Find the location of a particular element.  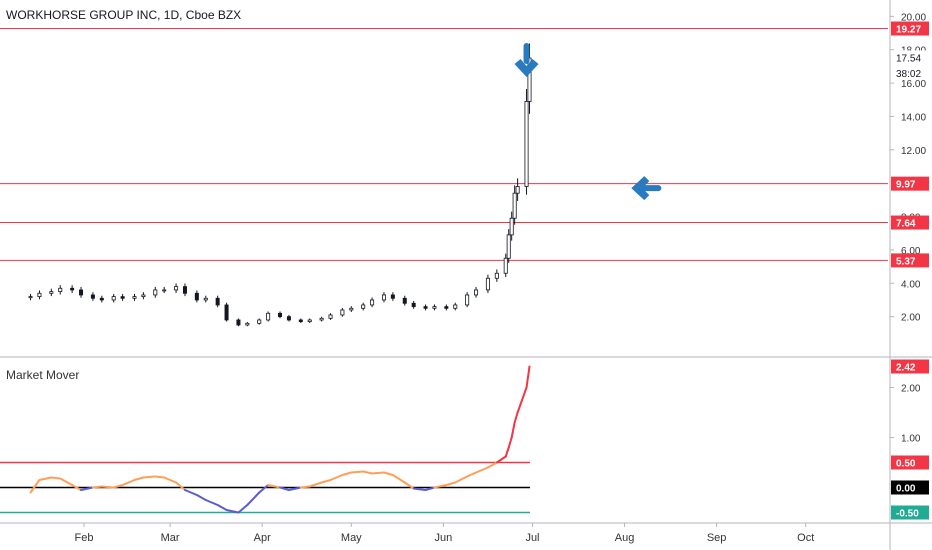

tag-label: 0.00 is located at coordinates (906, 489).